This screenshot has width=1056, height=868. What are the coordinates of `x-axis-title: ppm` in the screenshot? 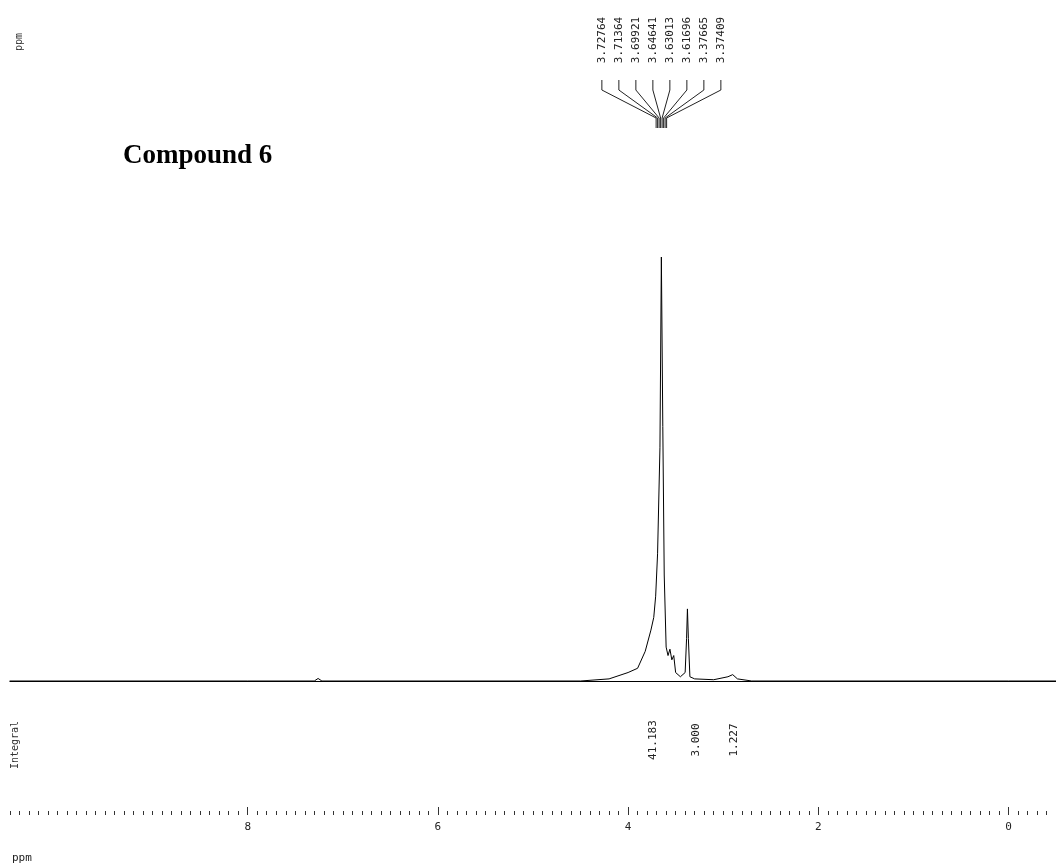 It's located at (22, 857).